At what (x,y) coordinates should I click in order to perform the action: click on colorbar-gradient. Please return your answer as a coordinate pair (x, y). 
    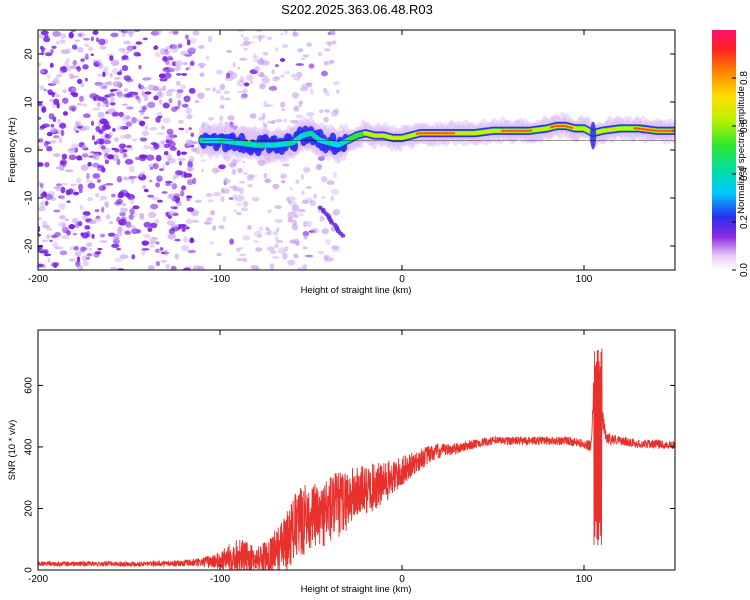
    Looking at the image, I should click on (724, 150).